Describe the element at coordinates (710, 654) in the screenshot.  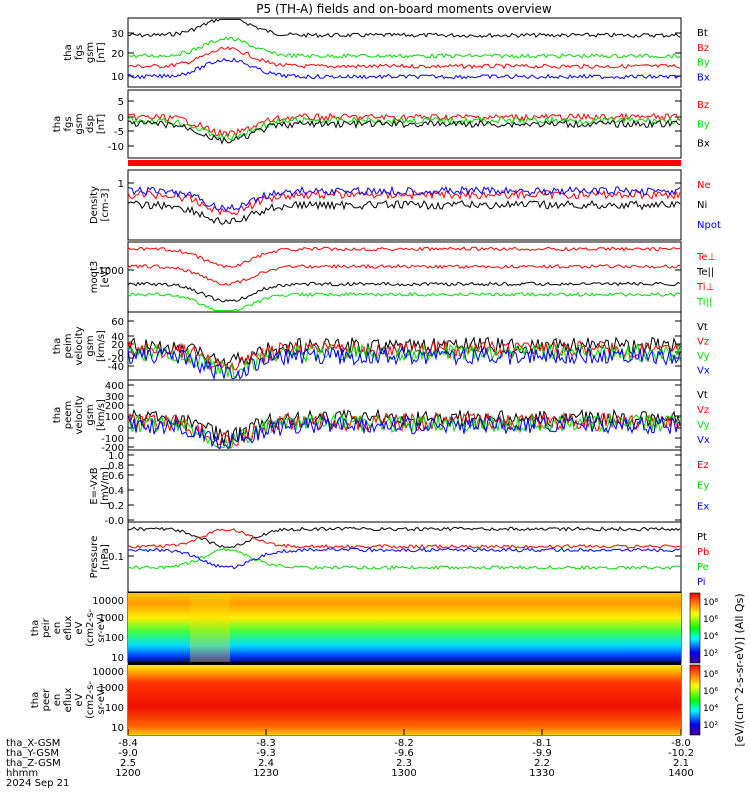
I see `colorbar-tick-label: 10²` at that location.